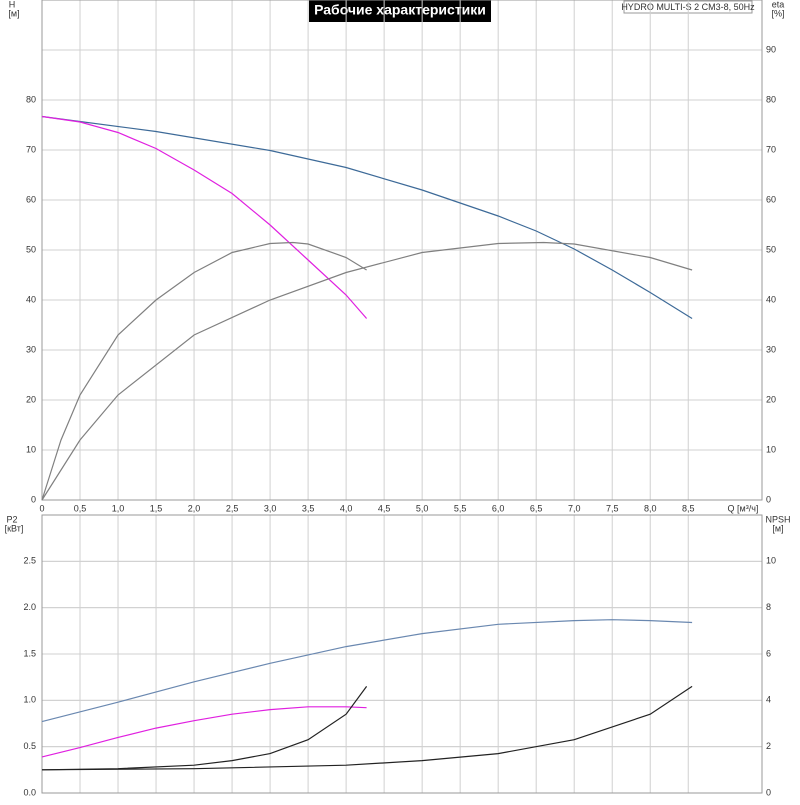 This screenshot has height=805, width=800. What do you see at coordinates (118, 508) in the screenshot?
I see `x-tick-label: 1,0` at bounding box center [118, 508].